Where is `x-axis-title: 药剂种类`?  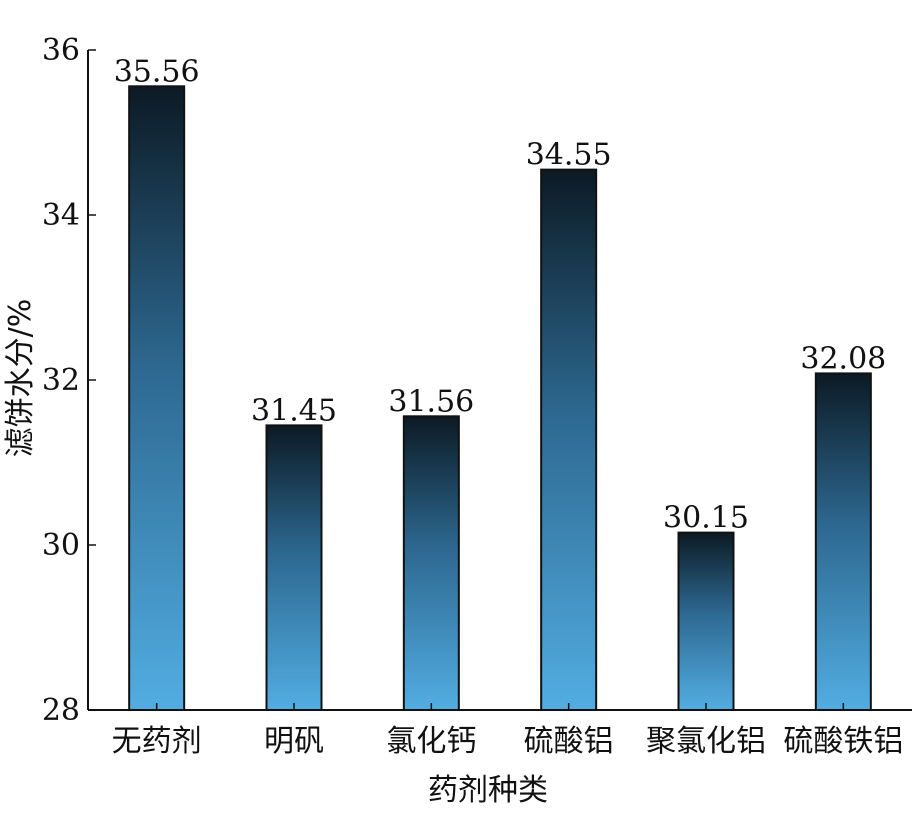 x-axis-title: 药剂种类 is located at coordinates (488, 790).